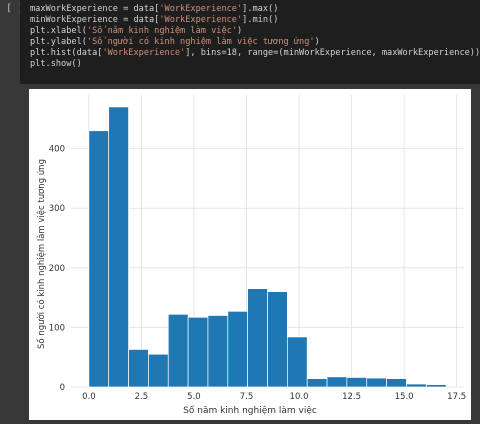 This screenshot has height=424, width=480. Describe the element at coordinates (95, 9) in the screenshot. I see `code-token: maxWorkExperience = data[` at that location.